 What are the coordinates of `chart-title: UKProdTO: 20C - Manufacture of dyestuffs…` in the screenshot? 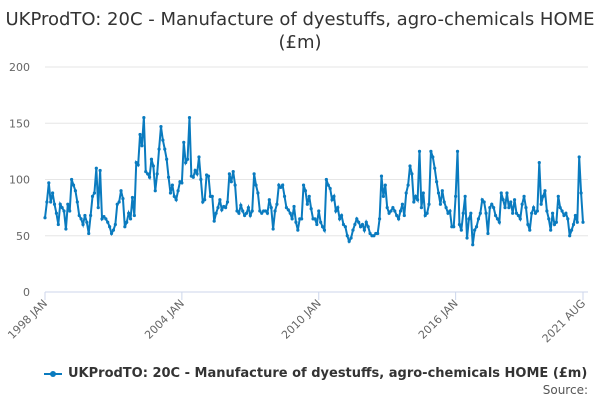 It's located at (300, 31).